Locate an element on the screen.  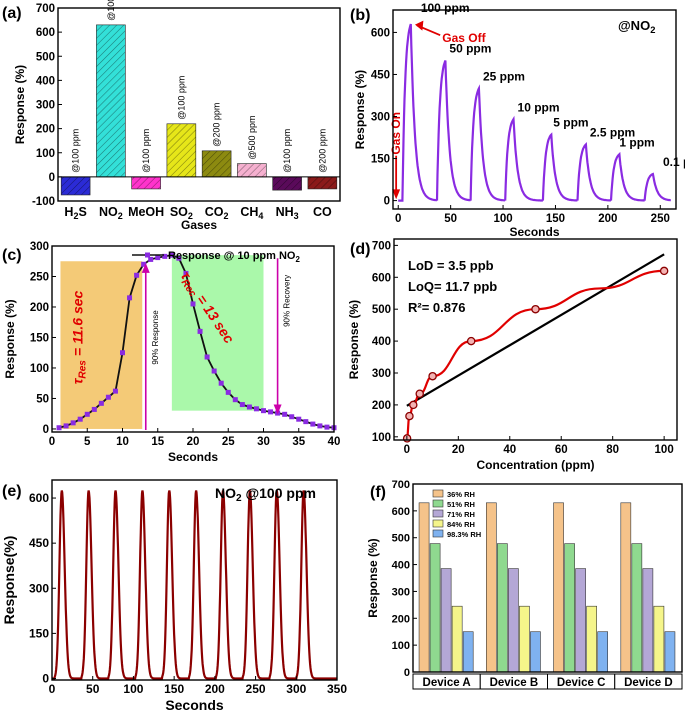
panel-c-xtick-label: 0 is located at coordinates (52, 442).